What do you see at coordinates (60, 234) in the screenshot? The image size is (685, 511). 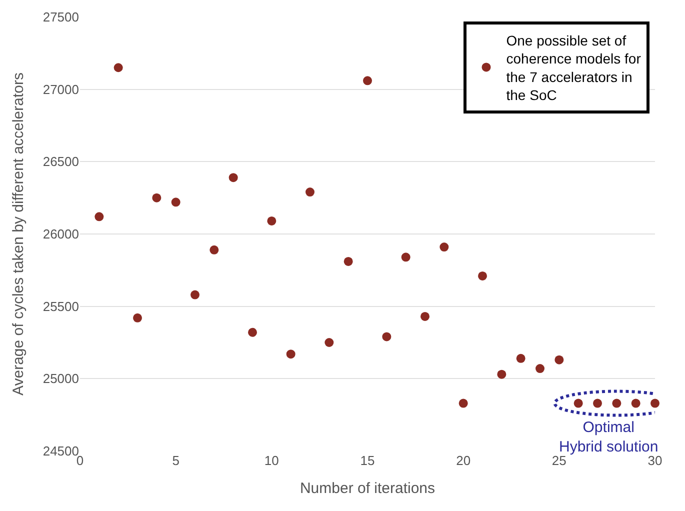 I see `y-tick-label: 26000` at bounding box center [60, 234].